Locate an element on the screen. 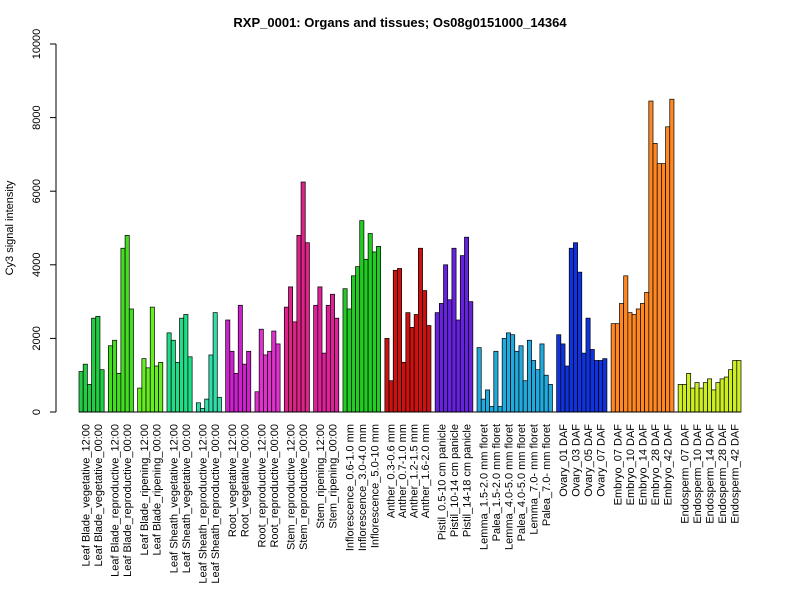 The image size is (800, 600). x-tick-label: Pistil_0.5-10 cm panicle is located at coordinates (442, 482).